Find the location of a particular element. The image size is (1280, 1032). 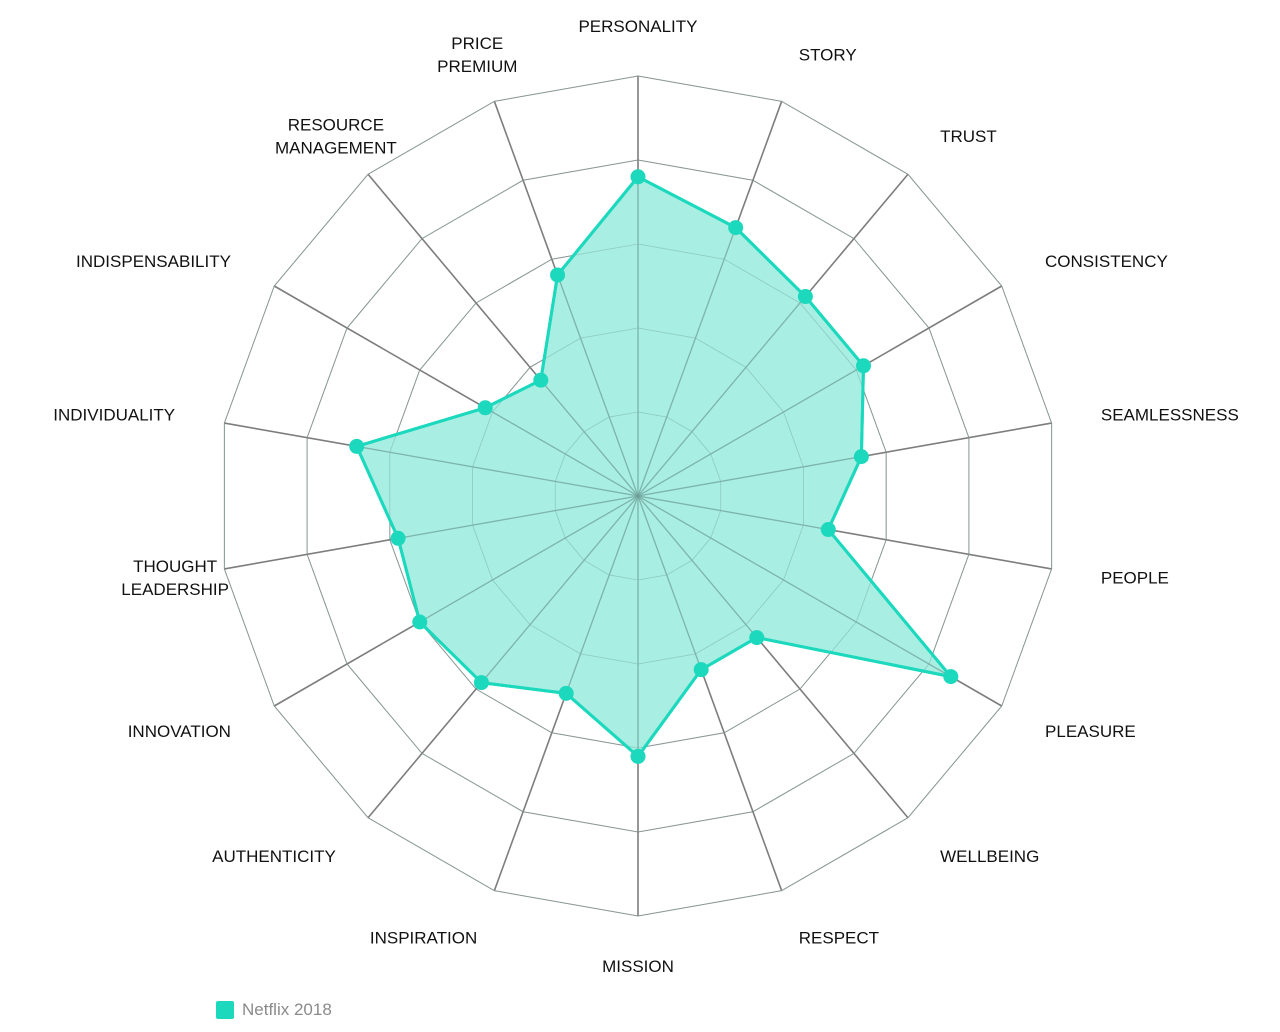

data-point-wellbeing is located at coordinates (757, 638).